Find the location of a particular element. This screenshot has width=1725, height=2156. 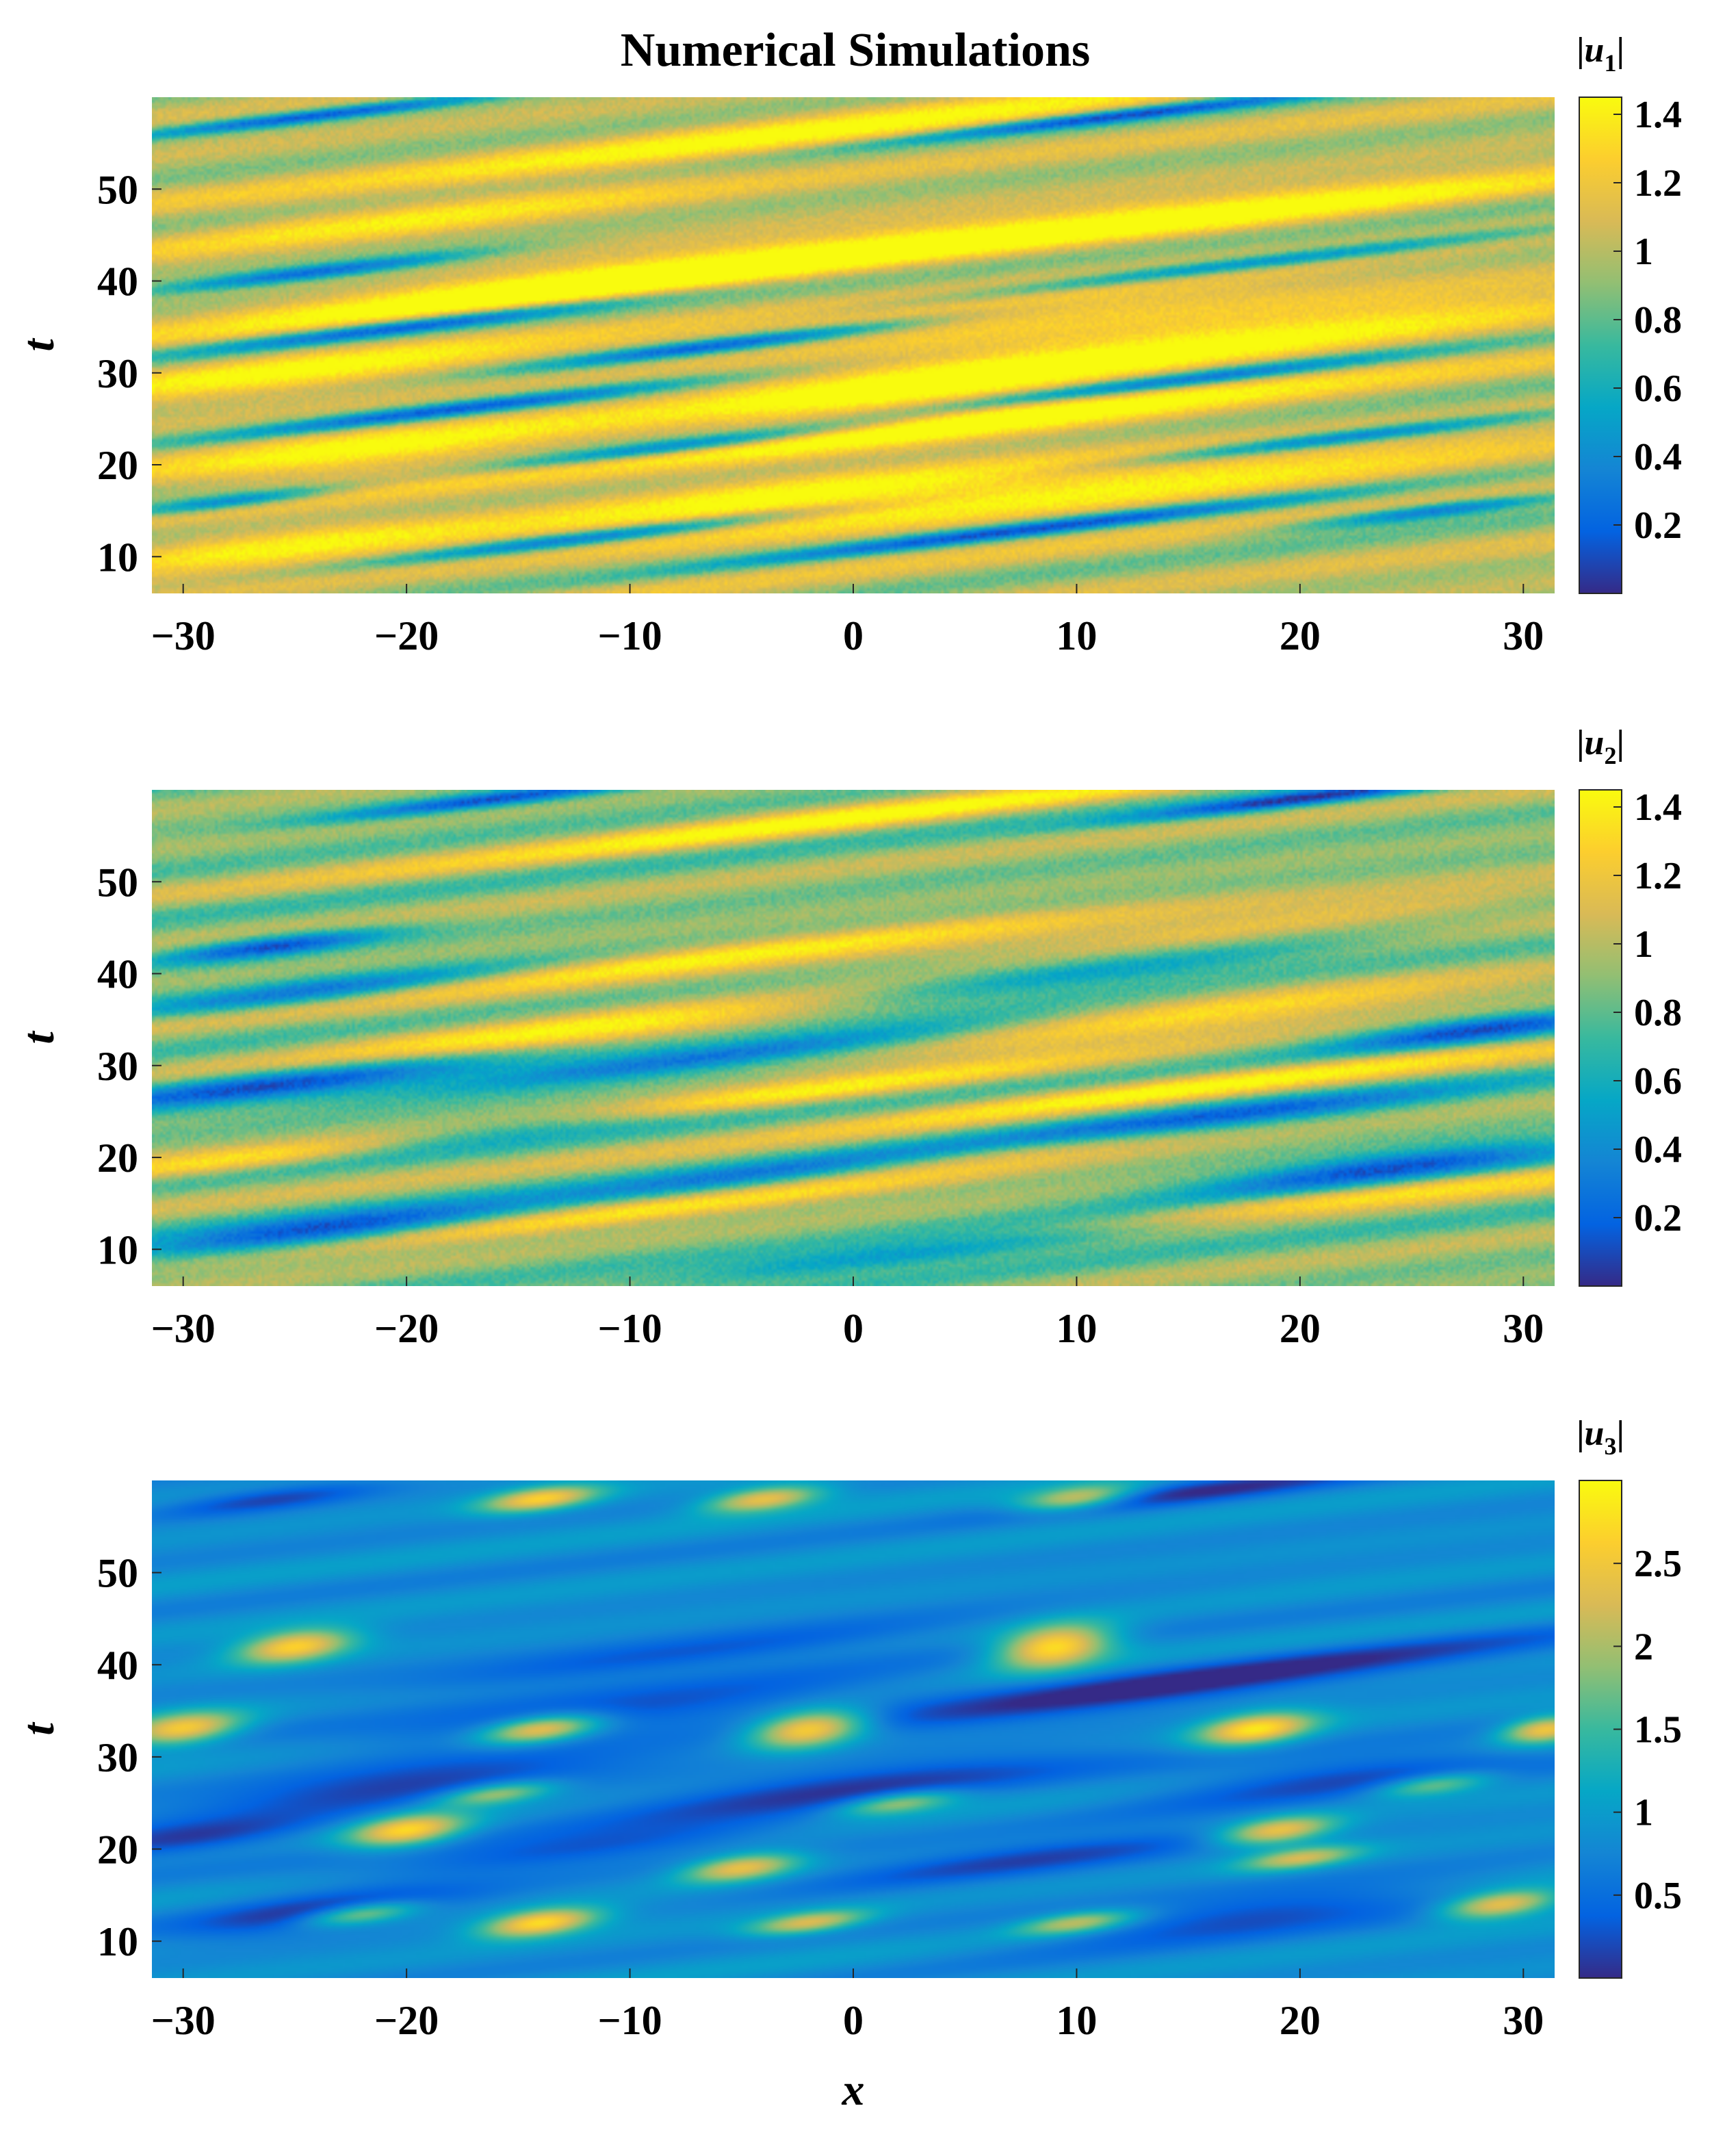

x-axis-label: x is located at coordinates (854, 2090).